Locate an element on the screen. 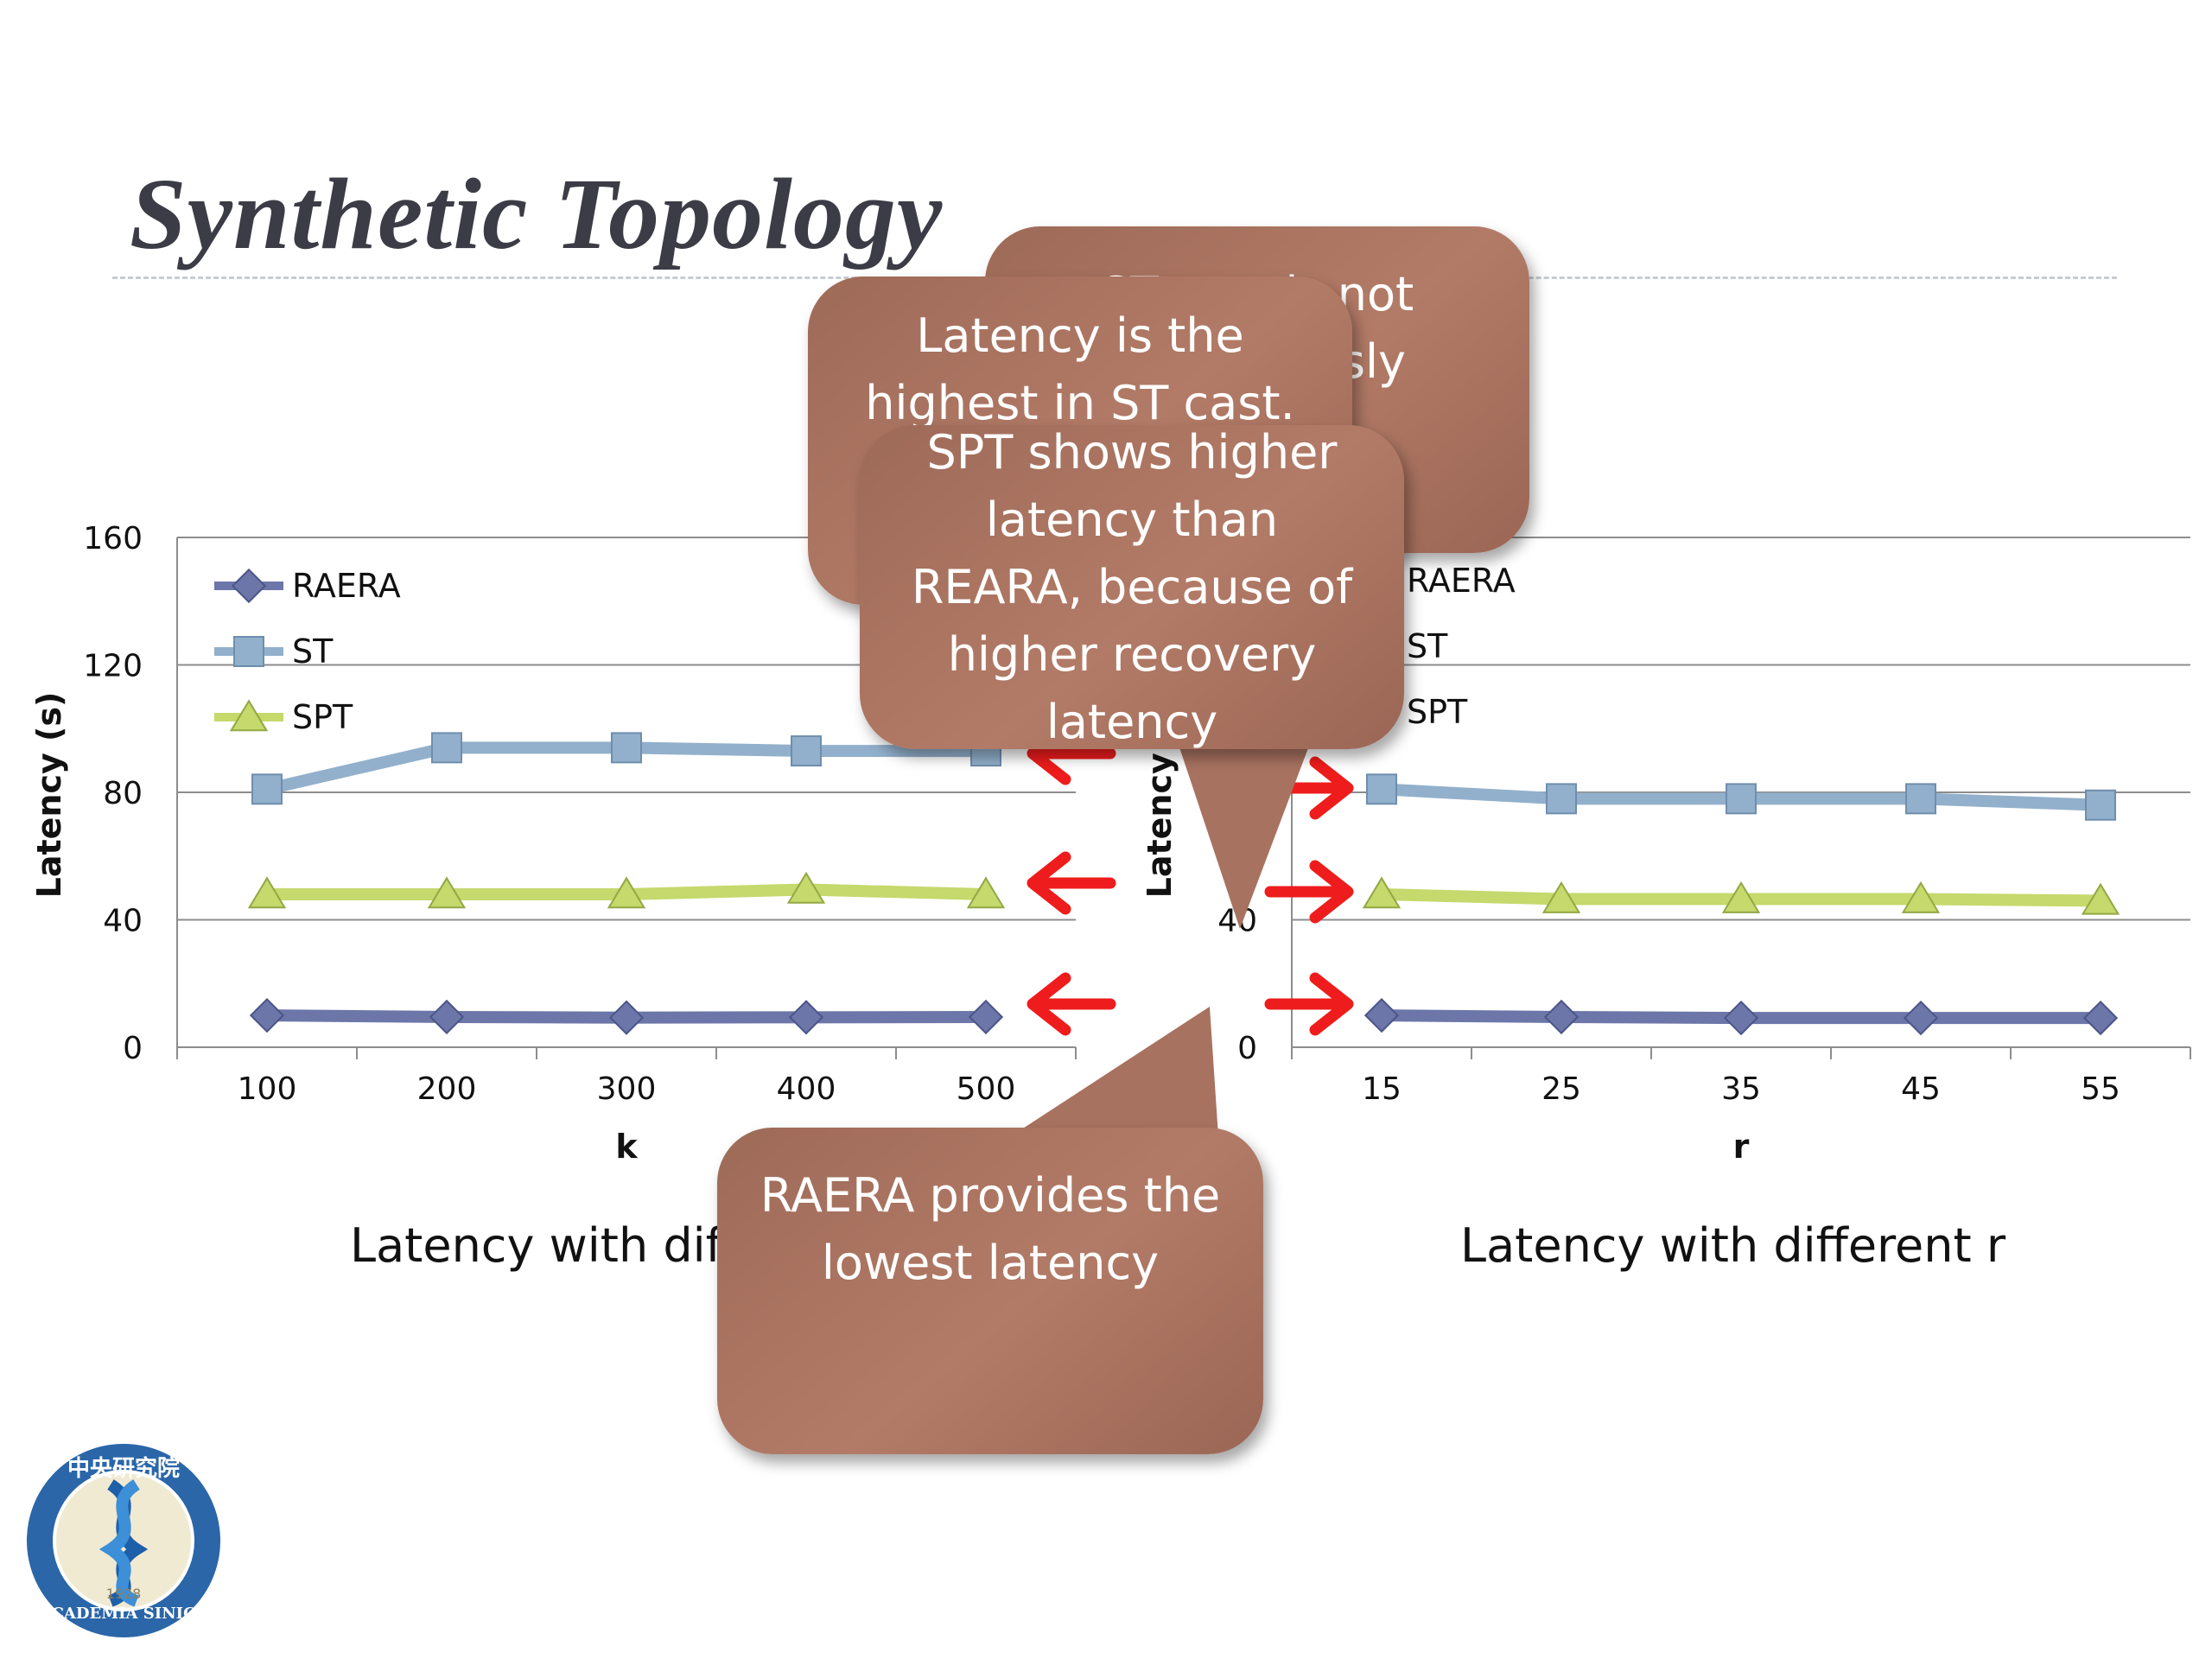 The width and height of the screenshot is (2212, 1659). callout-tail-top is located at coordinates (1244, 831).